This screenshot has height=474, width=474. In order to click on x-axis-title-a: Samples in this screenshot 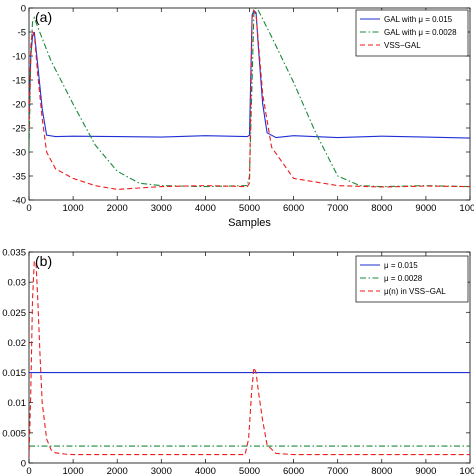, I will do `click(249, 223)`.